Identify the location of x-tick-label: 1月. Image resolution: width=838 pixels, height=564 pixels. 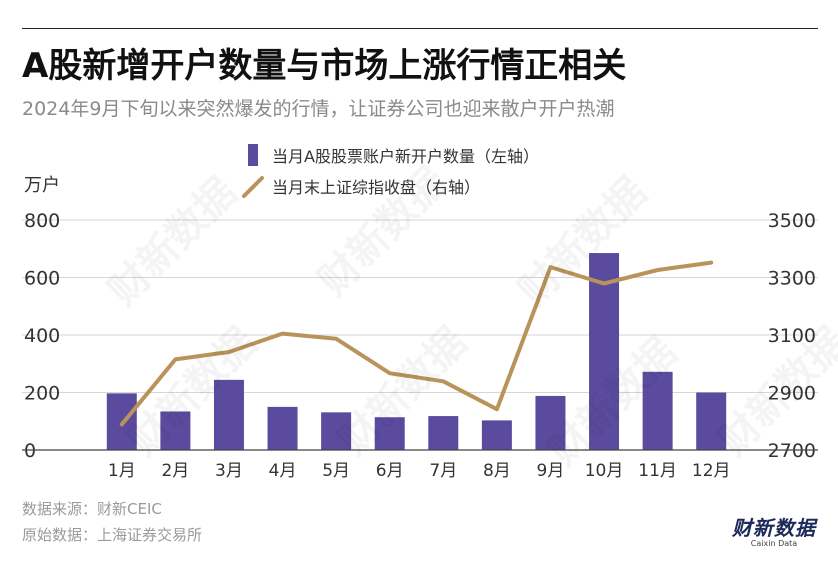
(122, 471).